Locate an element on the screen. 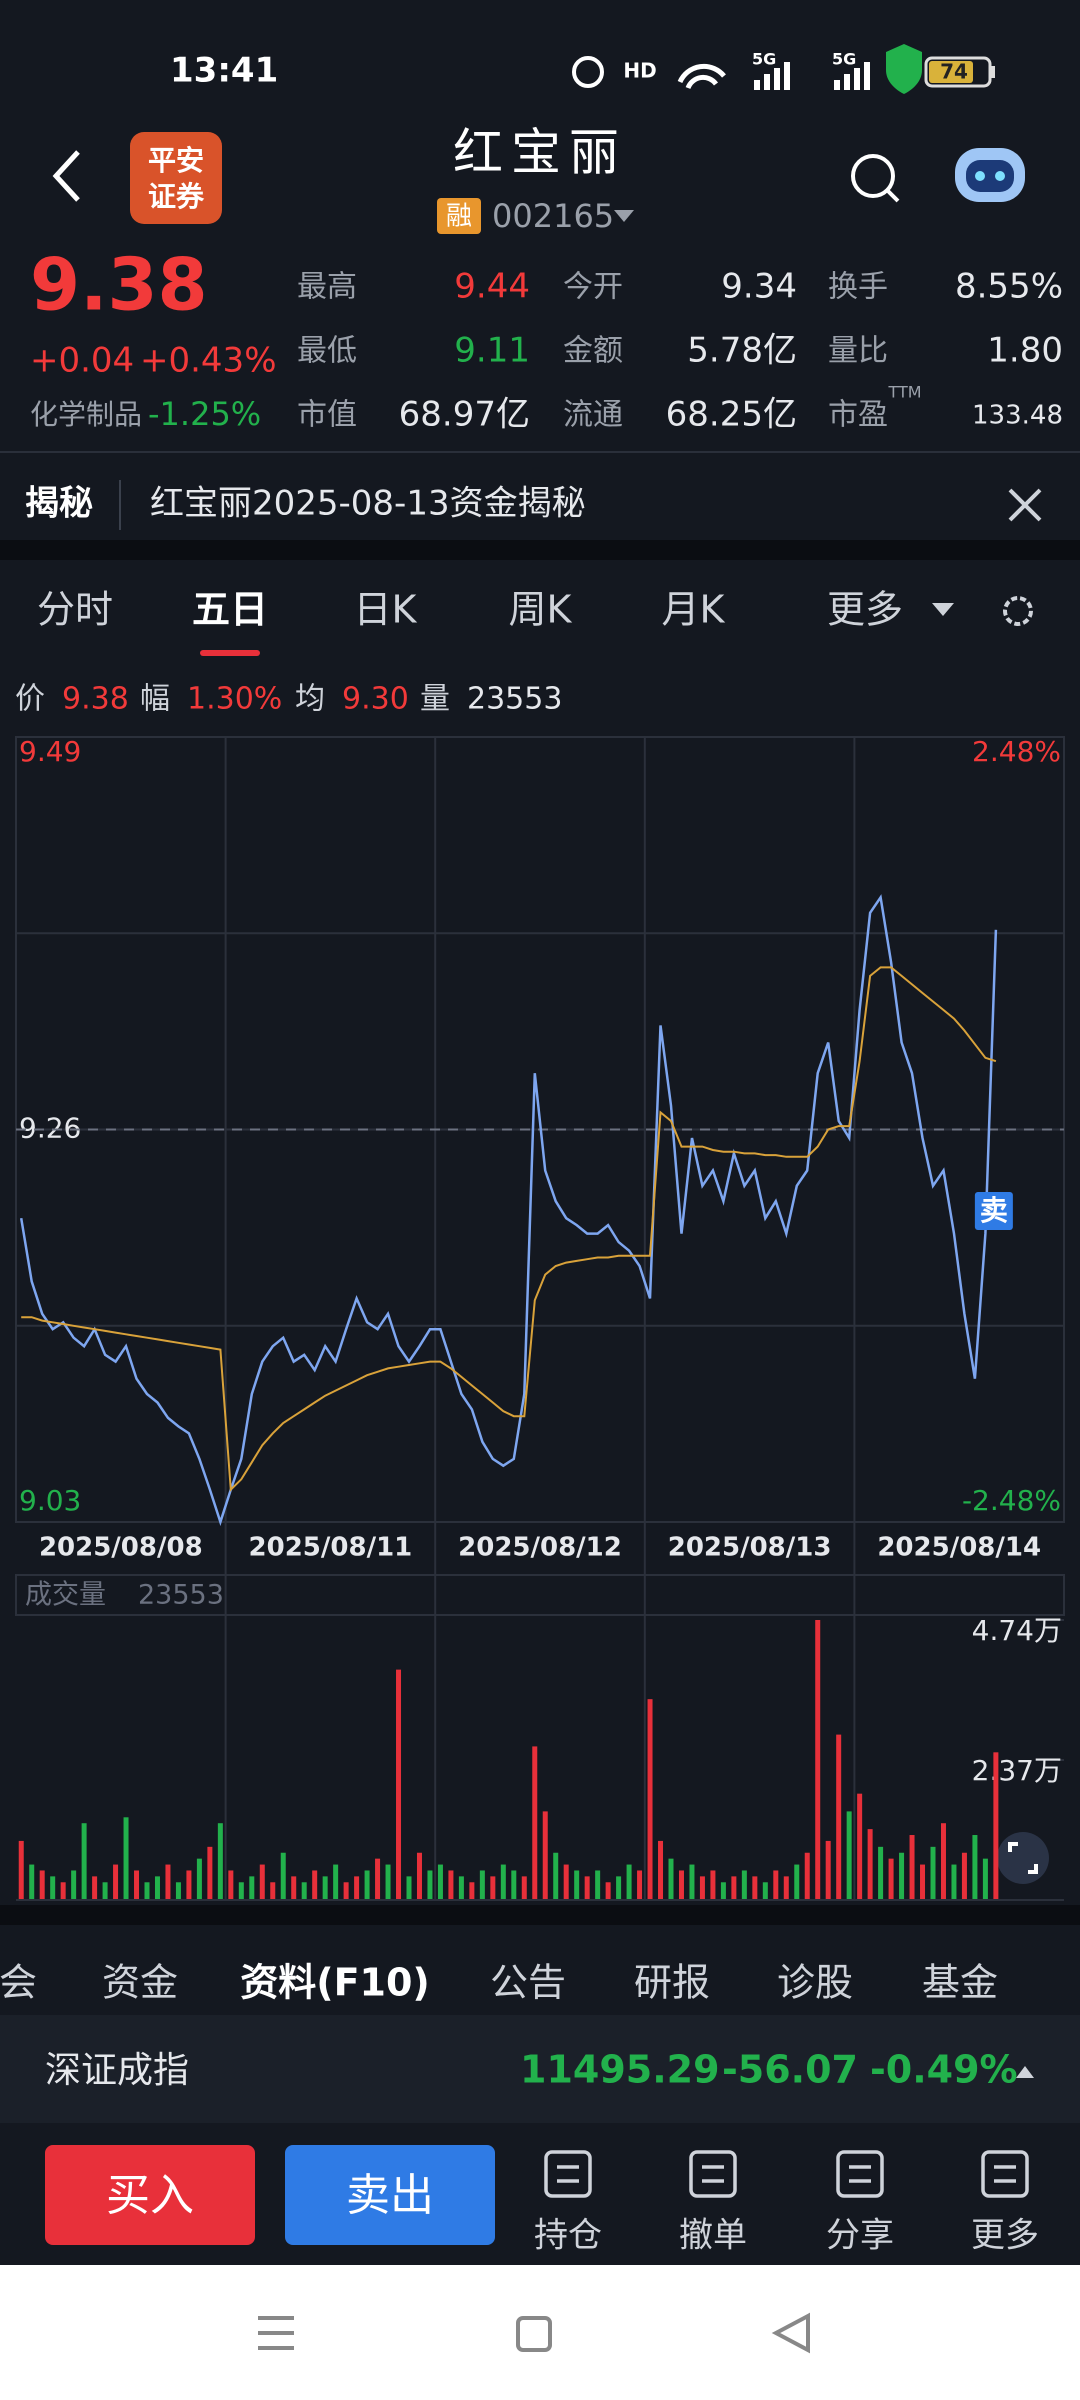  info-label: 价 is located at coordinates (30, 699).